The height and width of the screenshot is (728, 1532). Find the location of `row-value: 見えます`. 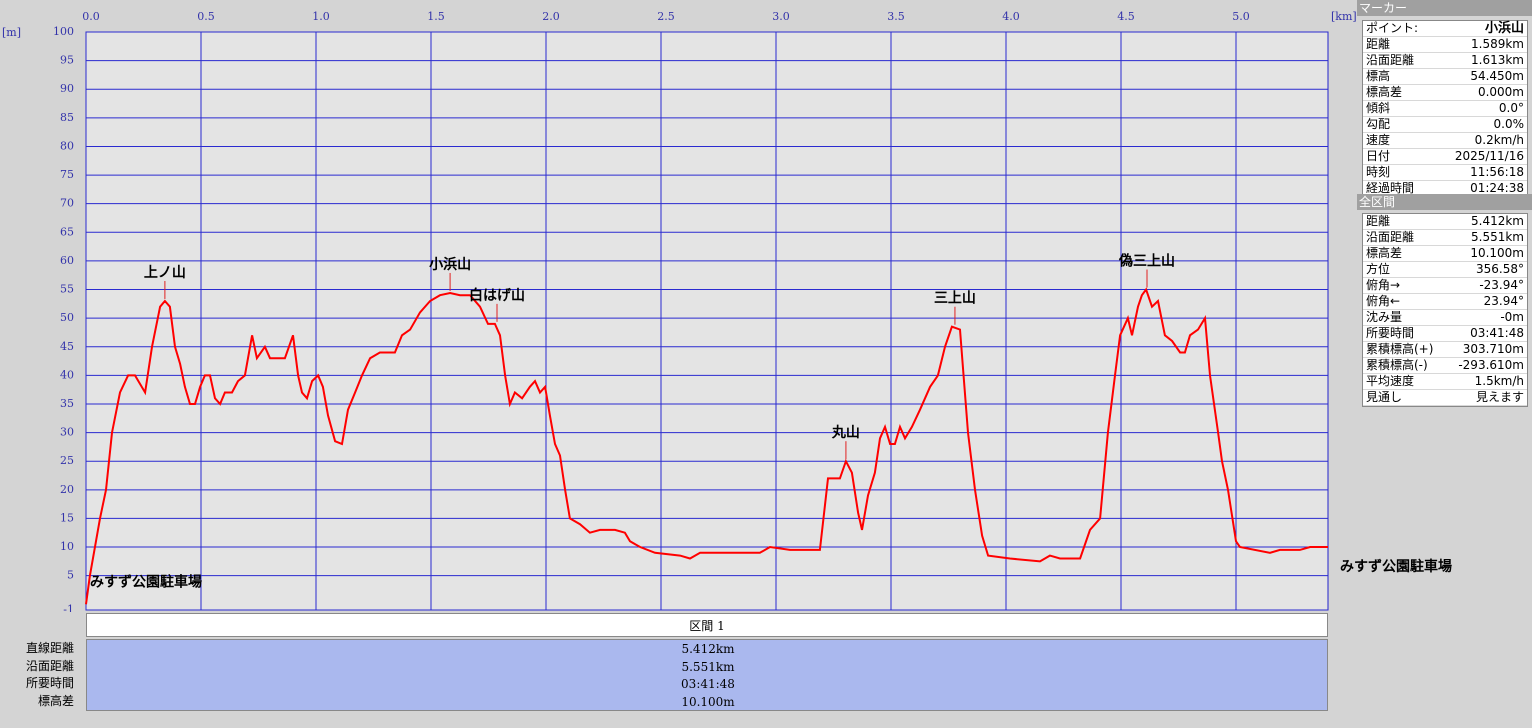

row-value: 見えます is located at coordinates (1499, 397).